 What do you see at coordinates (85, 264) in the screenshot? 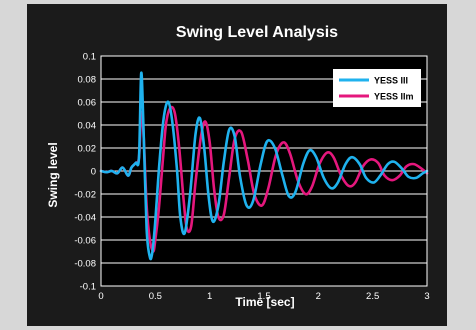
I see `y-tick-label: -0.08` at bounding box center [85, 264].